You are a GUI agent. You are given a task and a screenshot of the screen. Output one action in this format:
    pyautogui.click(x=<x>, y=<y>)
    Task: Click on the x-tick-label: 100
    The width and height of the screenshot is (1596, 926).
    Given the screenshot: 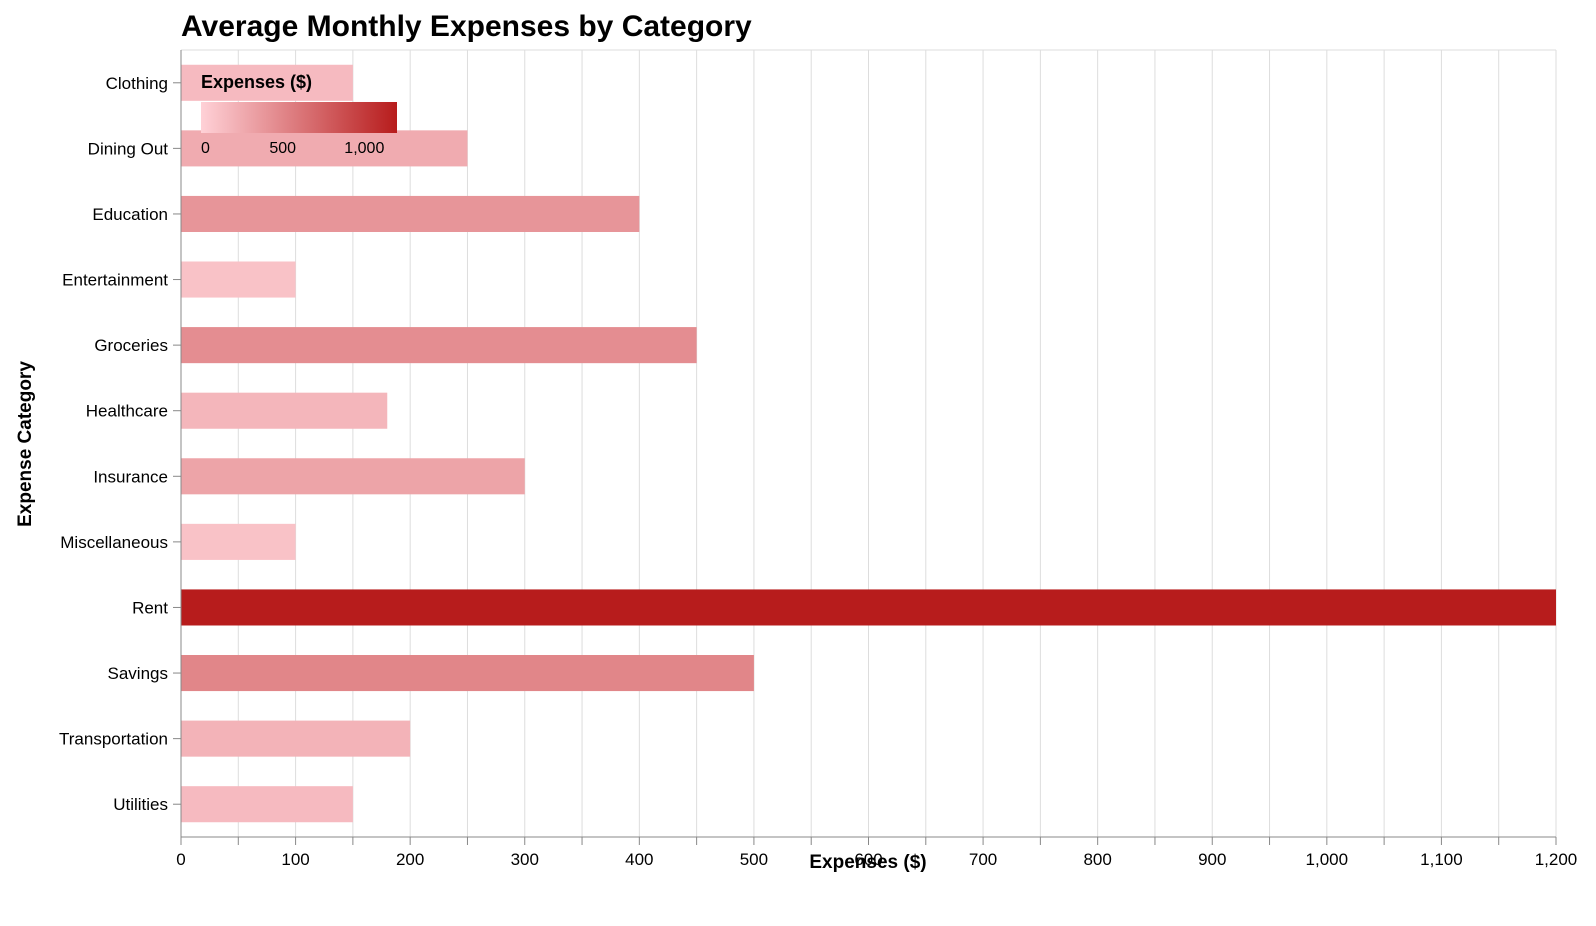 What is the action you would take?
    pyautogui.click(x=295, y=859)
    